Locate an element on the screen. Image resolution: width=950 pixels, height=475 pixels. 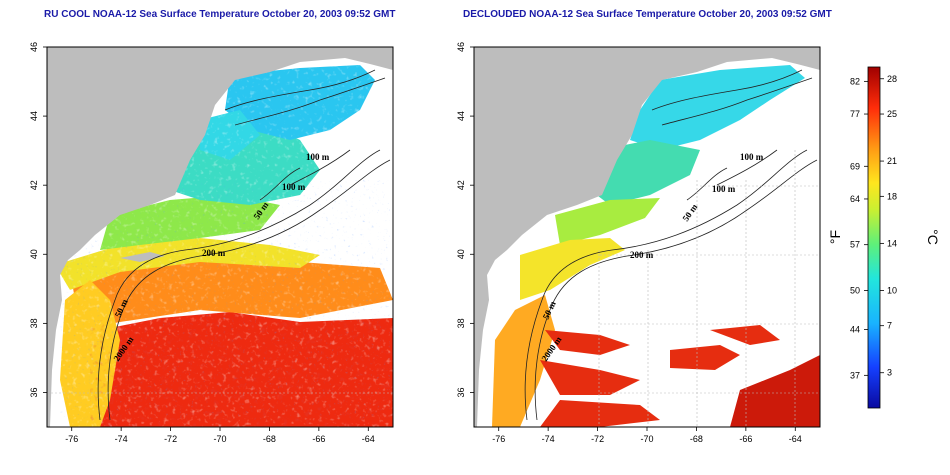
right-sst-green is located at coordinates (607, 221).